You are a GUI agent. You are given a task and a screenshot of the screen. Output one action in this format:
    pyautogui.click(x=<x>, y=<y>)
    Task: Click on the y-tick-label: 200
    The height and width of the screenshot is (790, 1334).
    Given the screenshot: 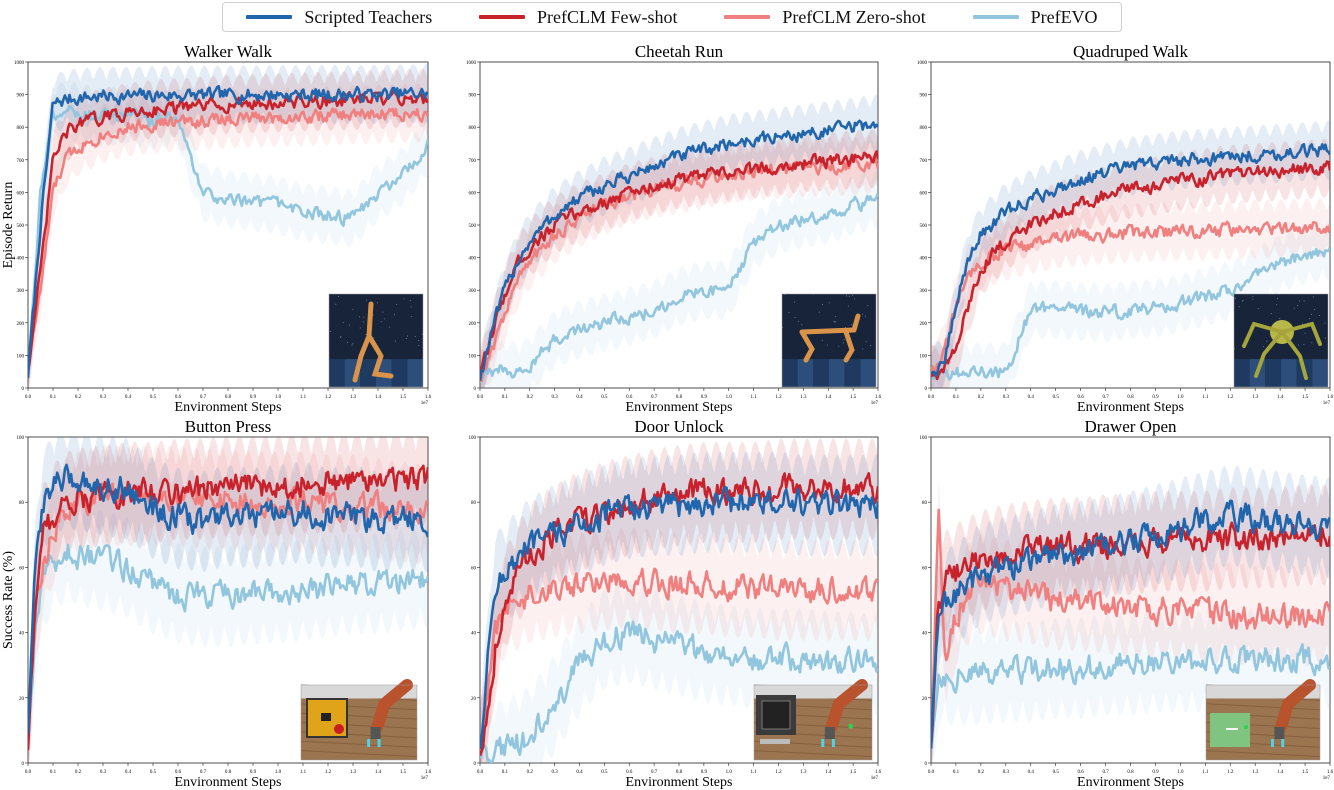 What is the action you would take?
    pyautogui.click(x=21, y=324)
    